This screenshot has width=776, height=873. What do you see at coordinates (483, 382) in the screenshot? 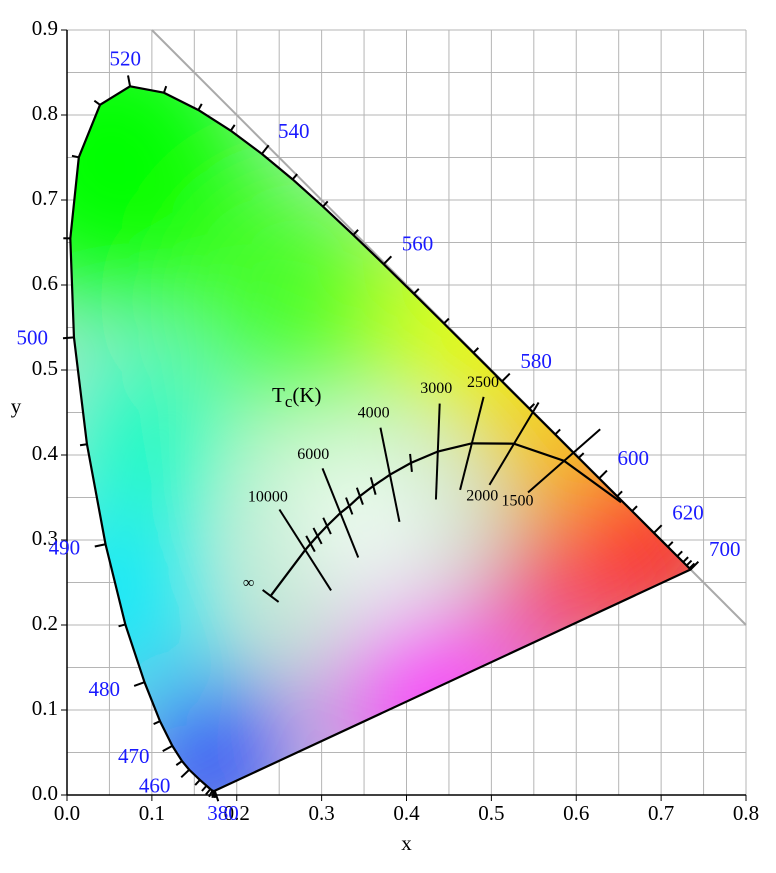
I see `temperature-label: 2500` at bounding box center [483, 382].